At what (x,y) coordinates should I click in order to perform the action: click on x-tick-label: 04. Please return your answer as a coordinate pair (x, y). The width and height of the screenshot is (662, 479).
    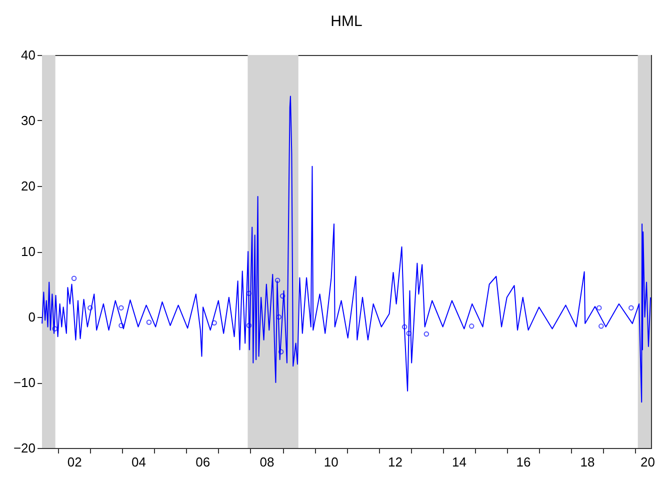
    Looking at the image, I should click on (139, 462).